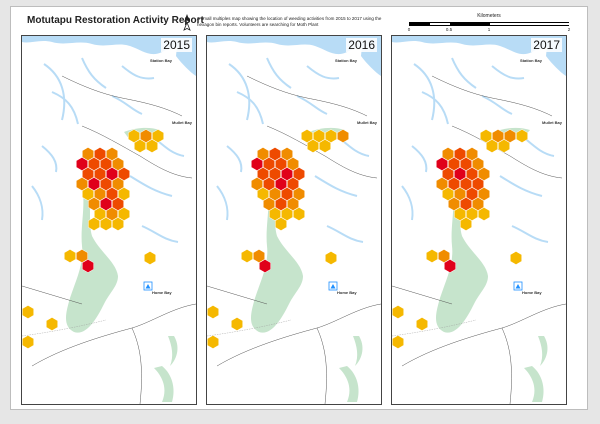  What do you see at coordinates (531, 60) in the screenshot?
I see `place-label-station-bay: Station Bay` at bounding box center [531, 60].